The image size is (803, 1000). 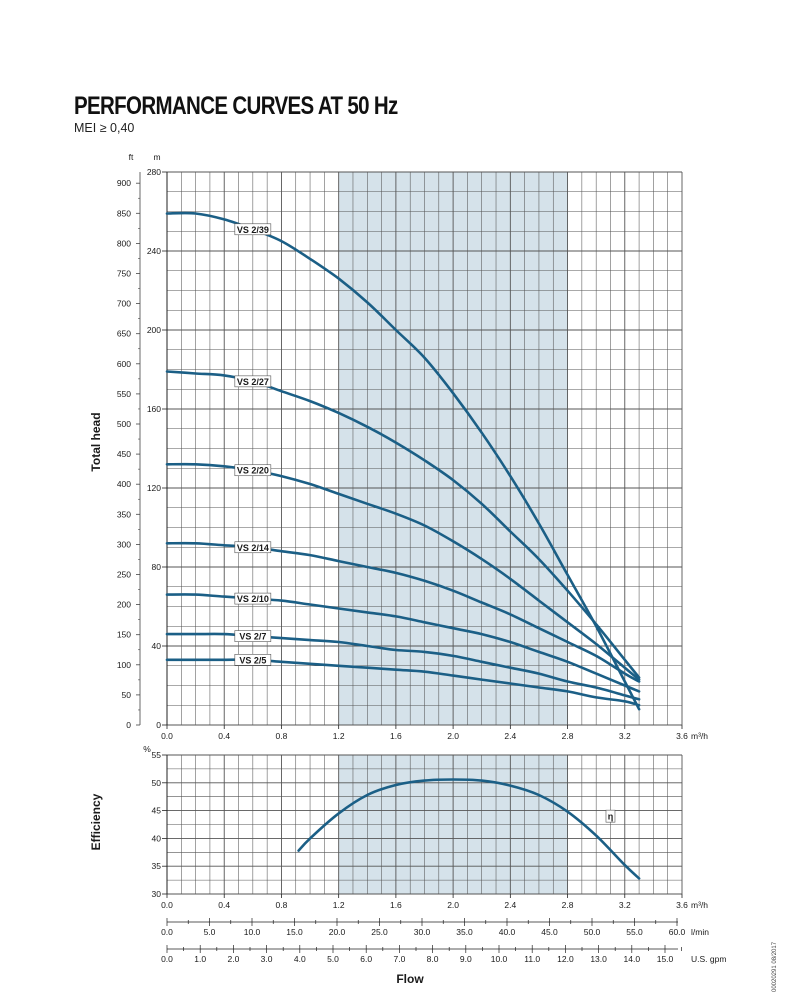 What do you see at coordinates (96, 821) in the screenshot?
I see `efficiency-y-axis-title: Efficiency` at bounding box center [96, 821].